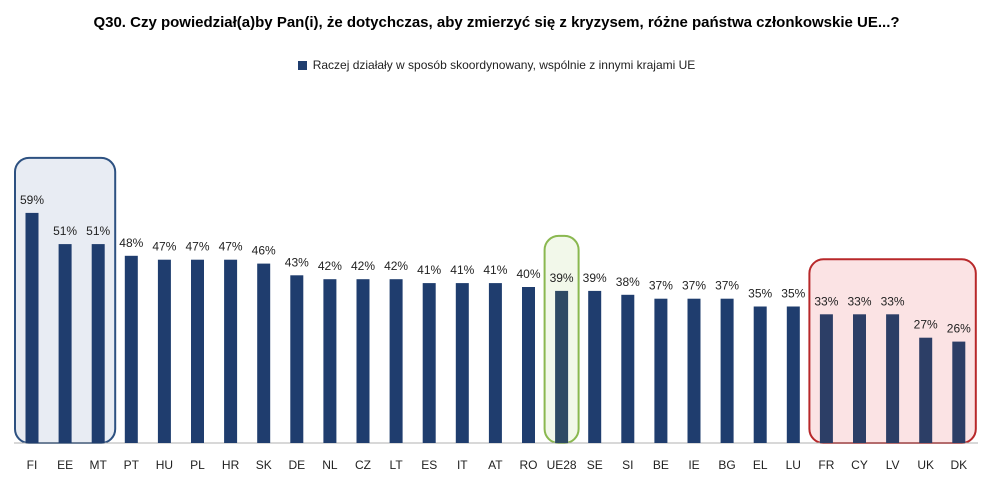  Describe the element at coordinates (694, 370) in the screenshot. I see `bar-ie` at that location.